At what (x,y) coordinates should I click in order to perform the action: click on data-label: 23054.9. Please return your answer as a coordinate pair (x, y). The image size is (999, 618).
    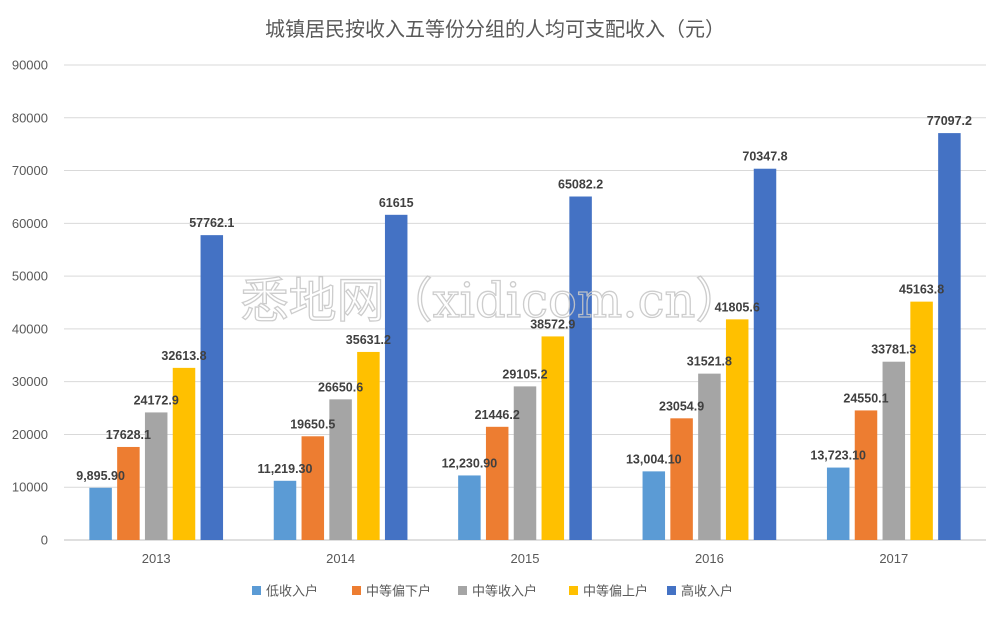
    Looking at the image, I should click on (681, 406).